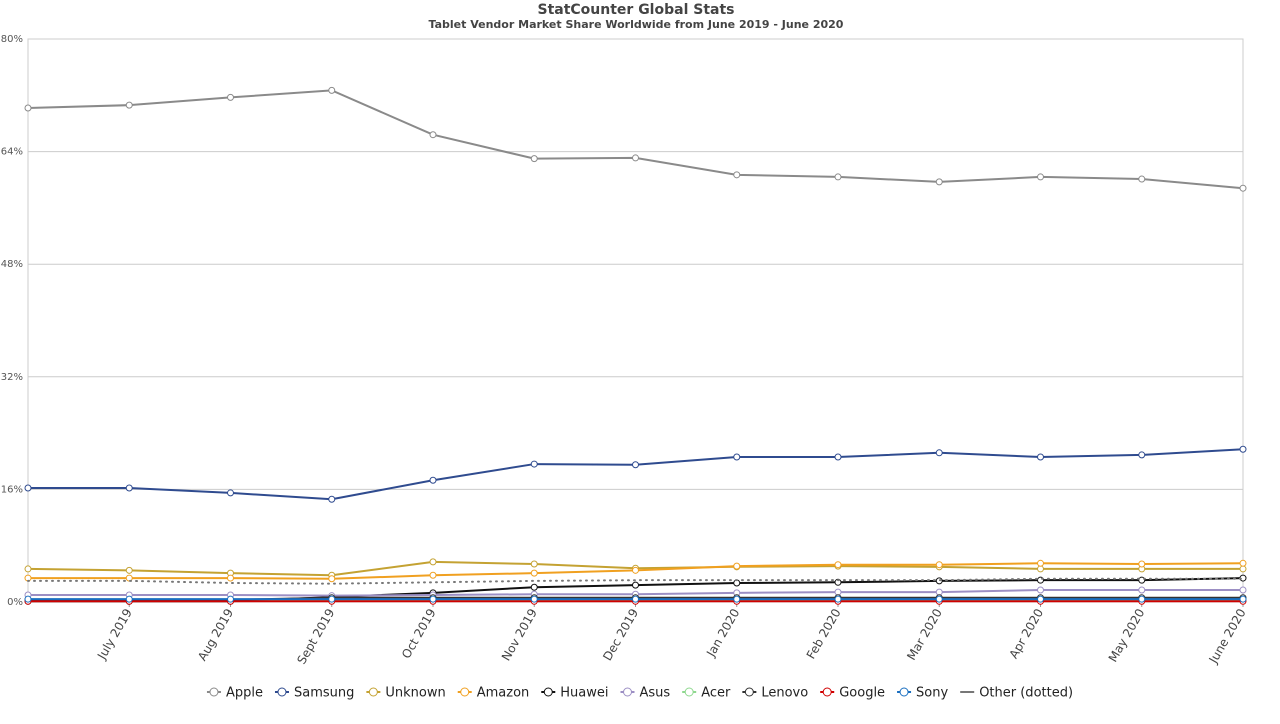  What do you see at coordinates (324, 693) in the screenshot?
I see `legend-label: Samsung` at bounding box center [324, 693].